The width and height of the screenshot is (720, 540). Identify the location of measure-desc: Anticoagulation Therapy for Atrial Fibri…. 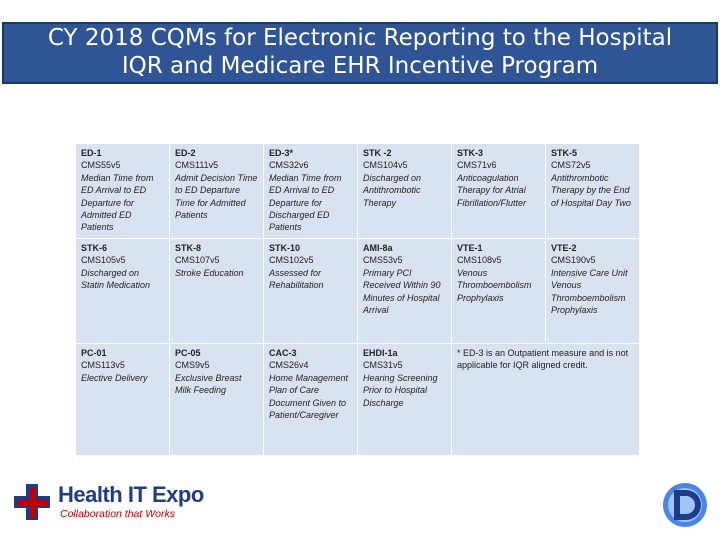
(492, 190).